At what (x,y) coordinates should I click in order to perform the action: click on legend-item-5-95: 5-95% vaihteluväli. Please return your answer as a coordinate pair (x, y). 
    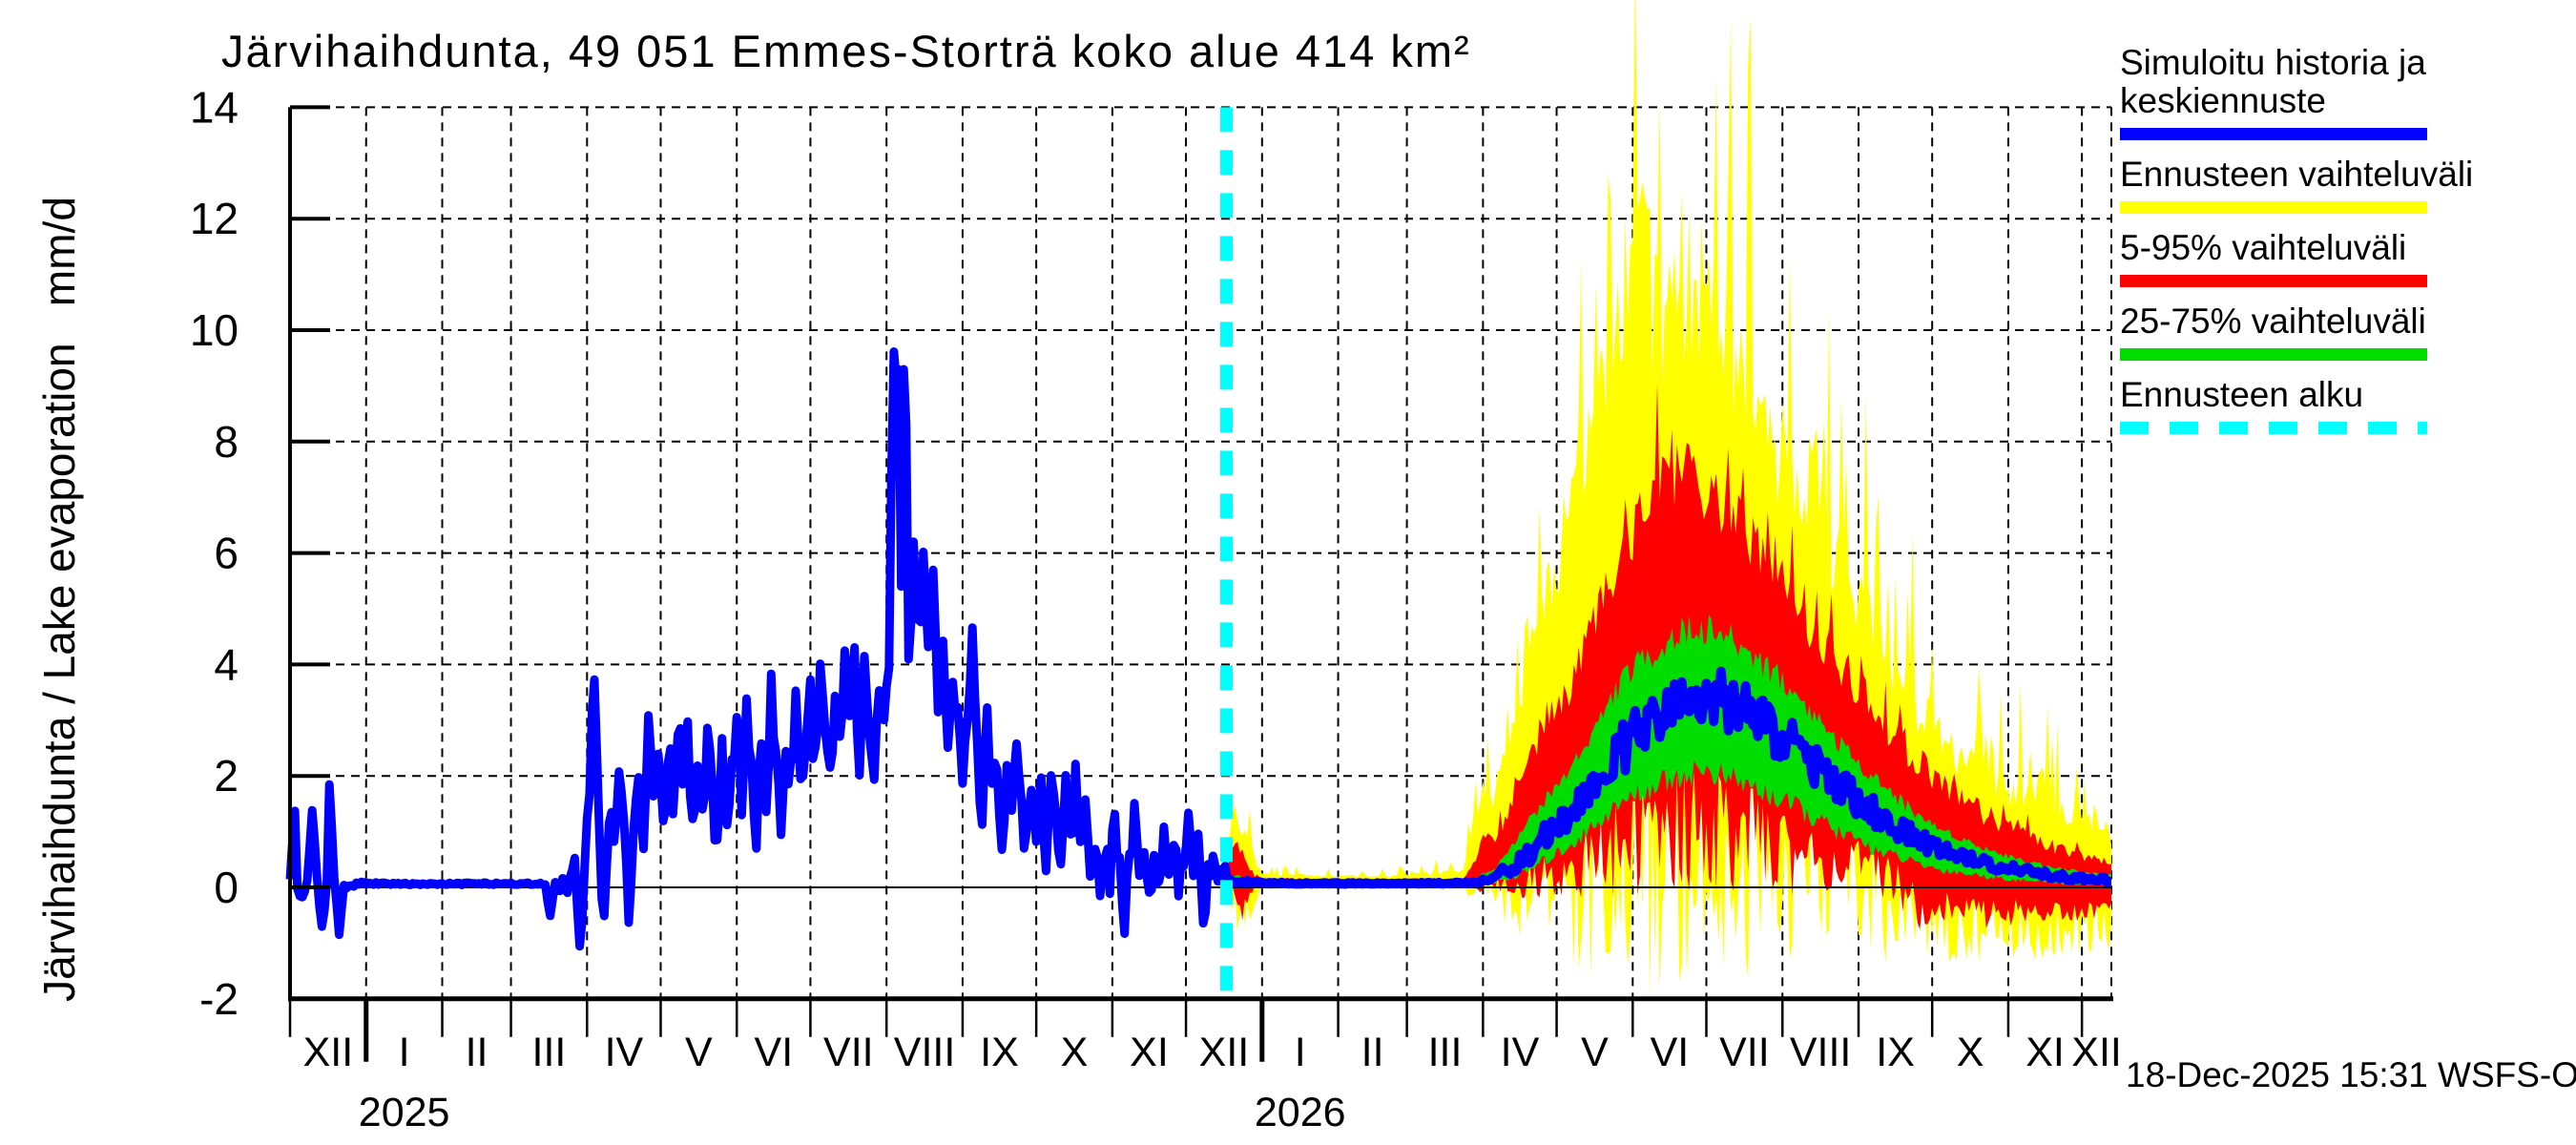
    Looking at the image, I should click on (2280, 258).